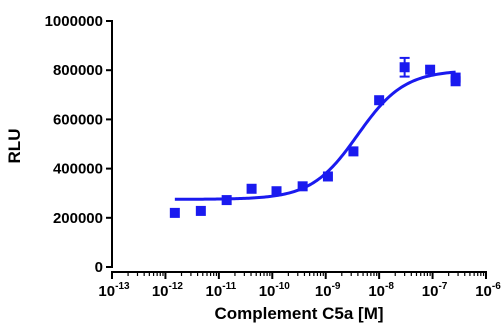 The image size is (502, 326). Describe the element at coordinates (78, 70) in the screenshot. I see `y-tick-label: 800000` at that location.